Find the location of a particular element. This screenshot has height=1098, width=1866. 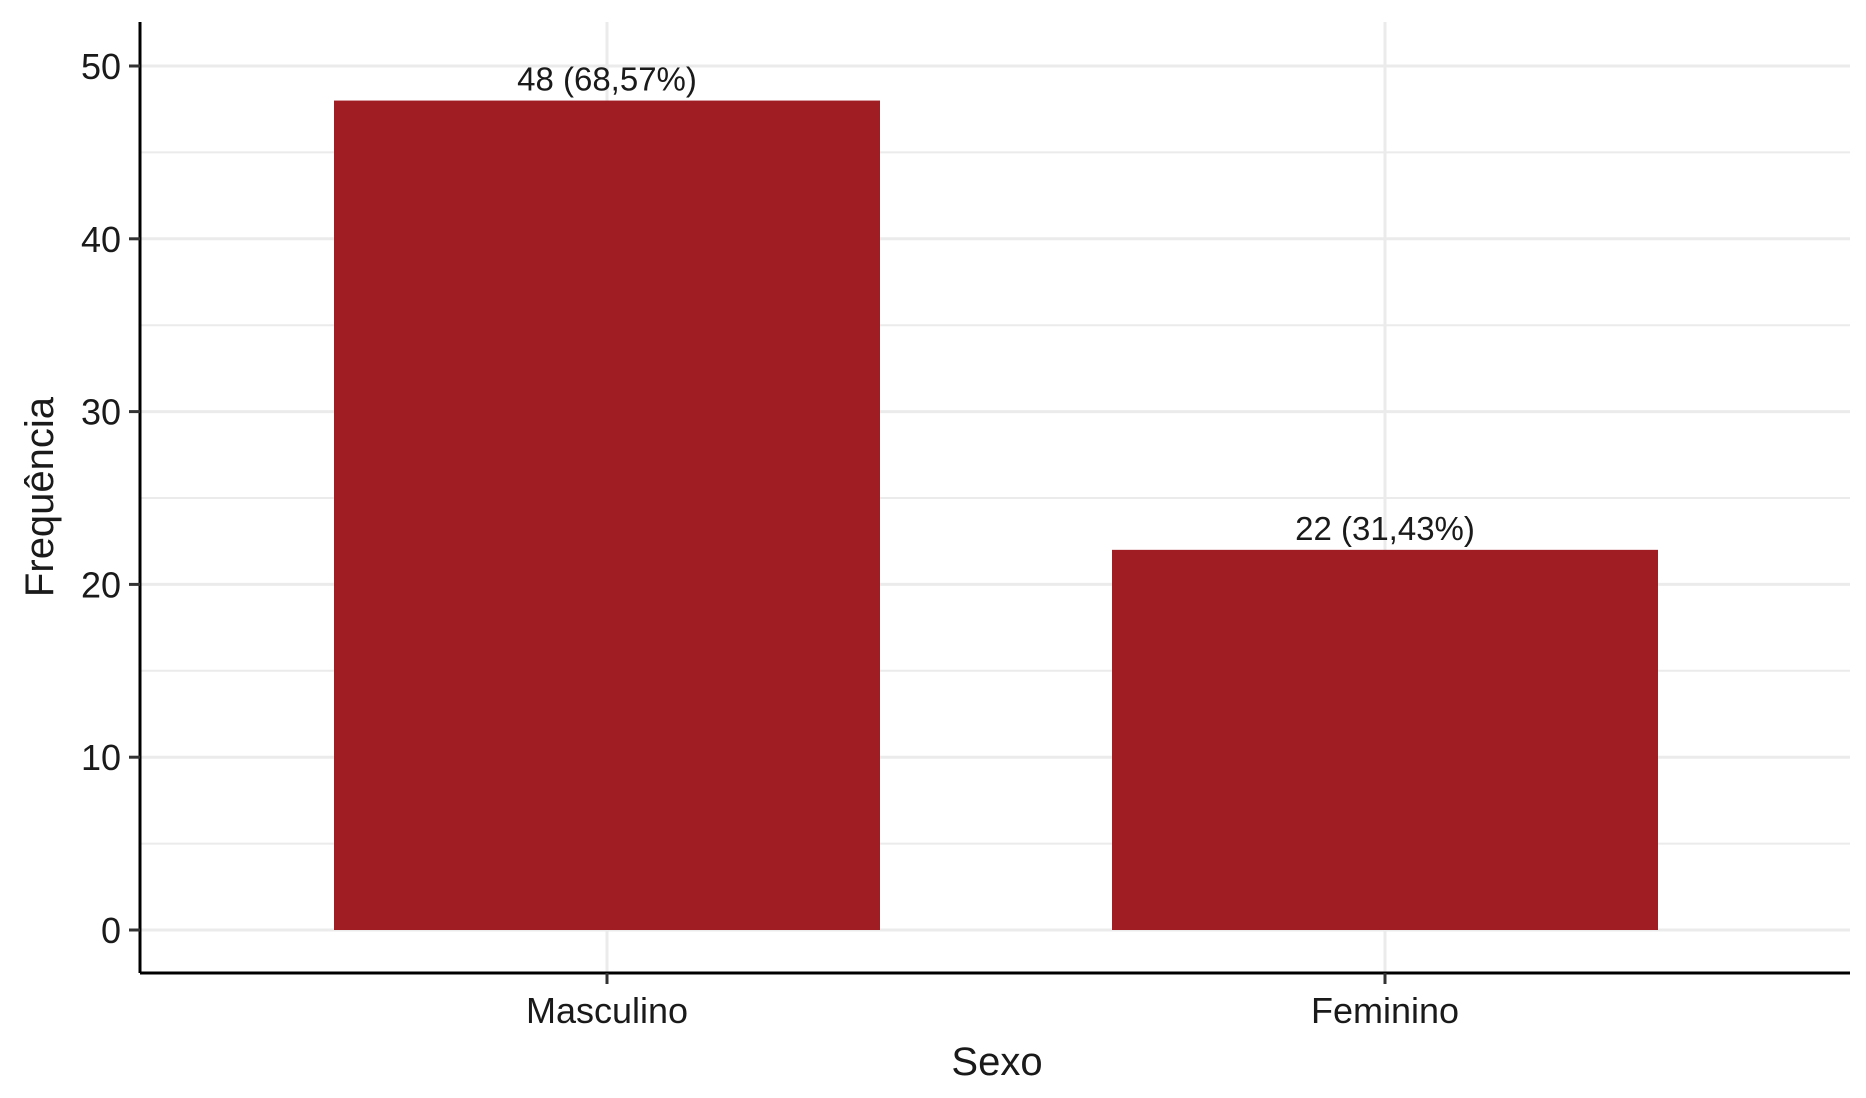

y-axis-ticks: 0 10 20 30 40 50 is located at coordinates (110, 498).